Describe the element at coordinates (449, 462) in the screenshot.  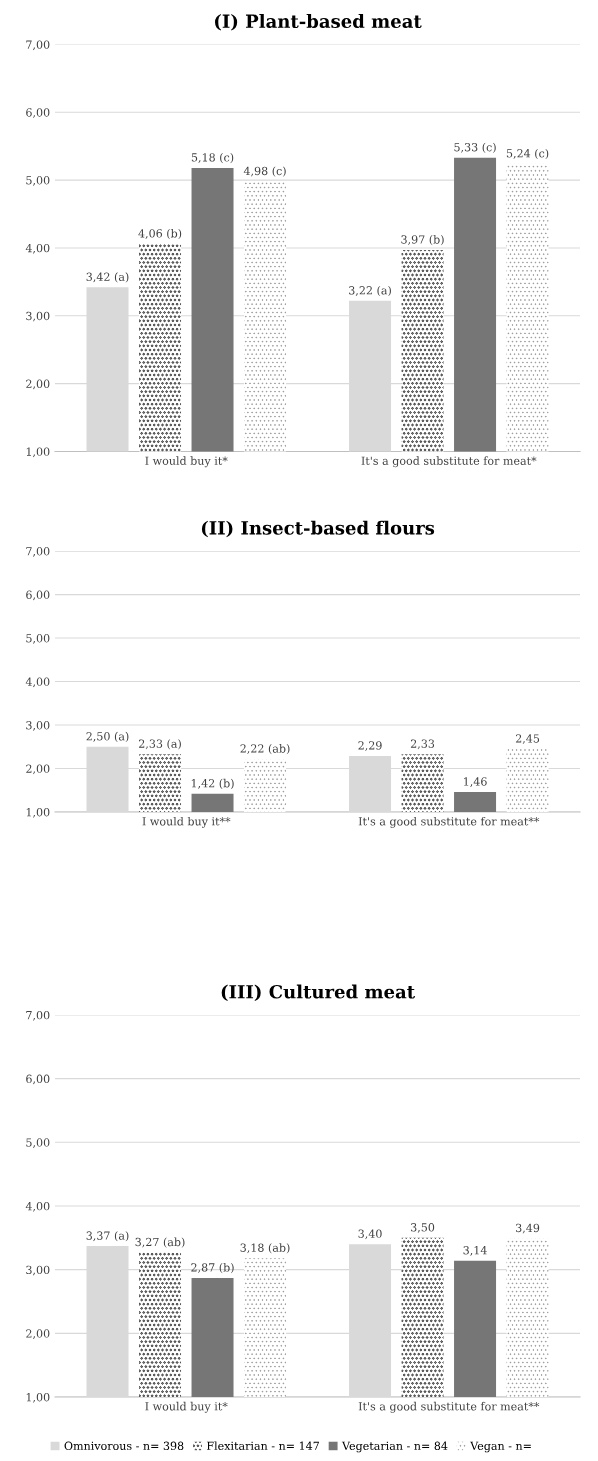
I see `x-tick-label: It's a good substitute for meat*` at that location.